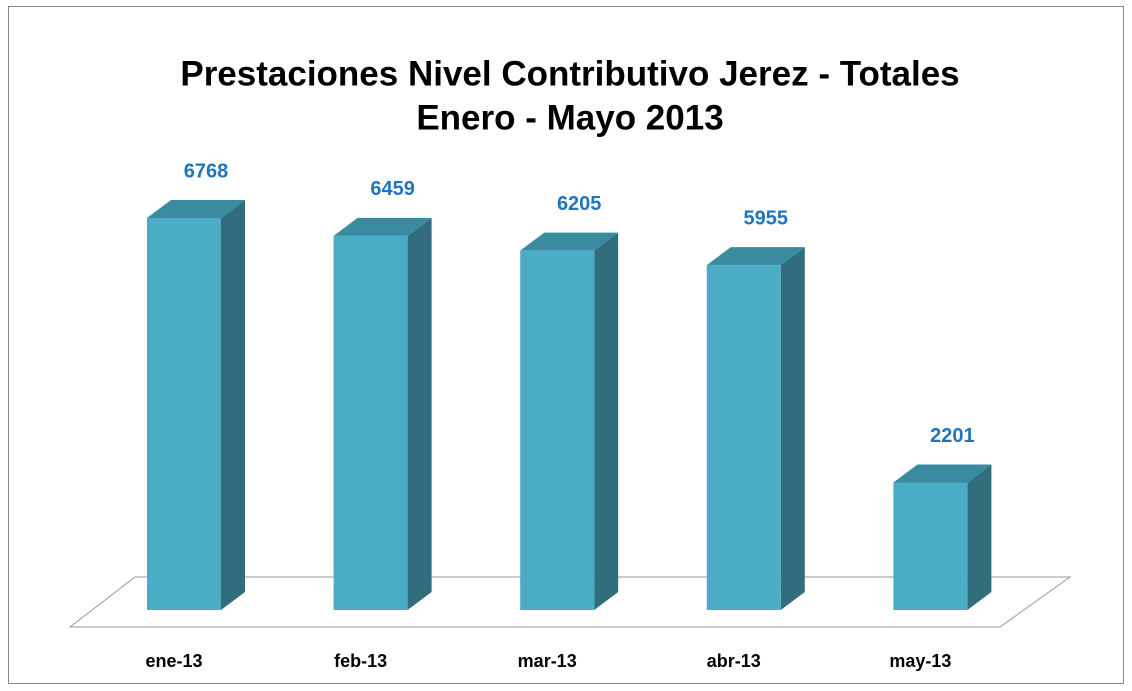 The height and width of the screenshot is (691, 1132). What do you see at coordinates (734, 661) in the screenshot?
I see `x-tick-label: abr-13` at bounding box center [734, 661].